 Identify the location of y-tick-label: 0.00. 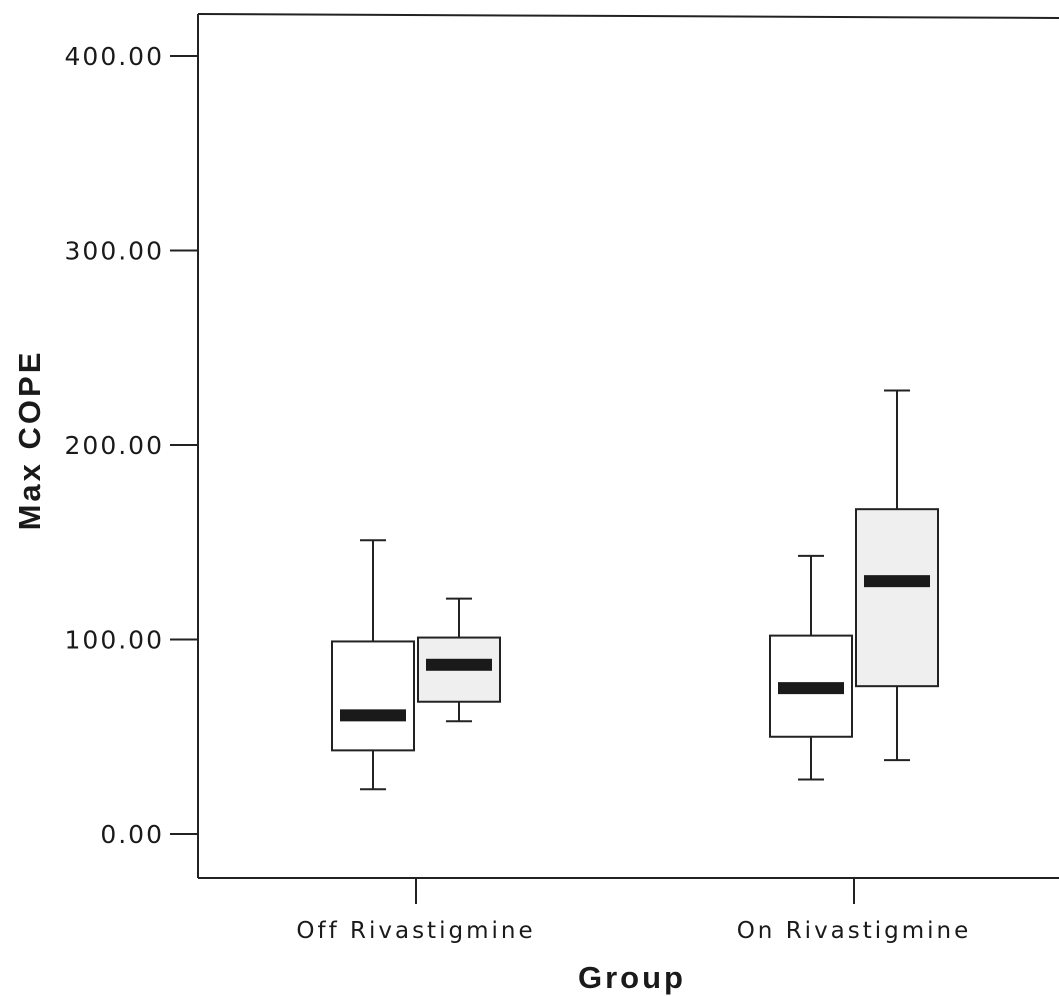
(132, 834).